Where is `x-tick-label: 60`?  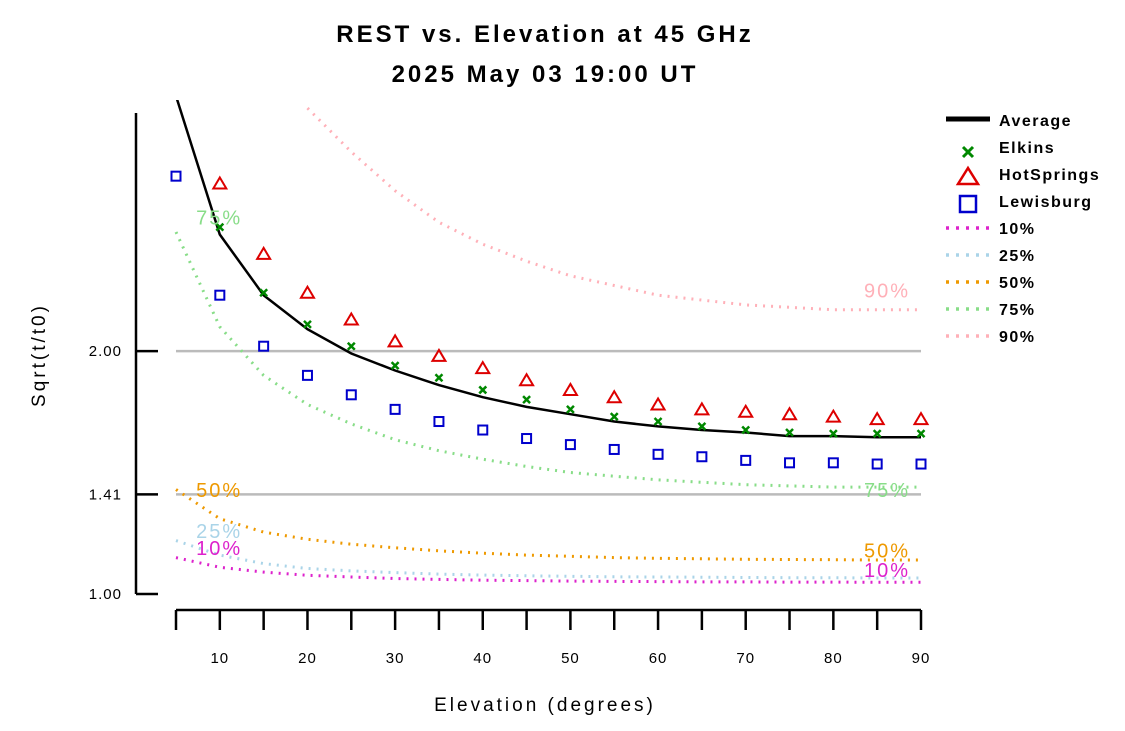
x-tick-label: 60 is located at coordinates (658, 658).